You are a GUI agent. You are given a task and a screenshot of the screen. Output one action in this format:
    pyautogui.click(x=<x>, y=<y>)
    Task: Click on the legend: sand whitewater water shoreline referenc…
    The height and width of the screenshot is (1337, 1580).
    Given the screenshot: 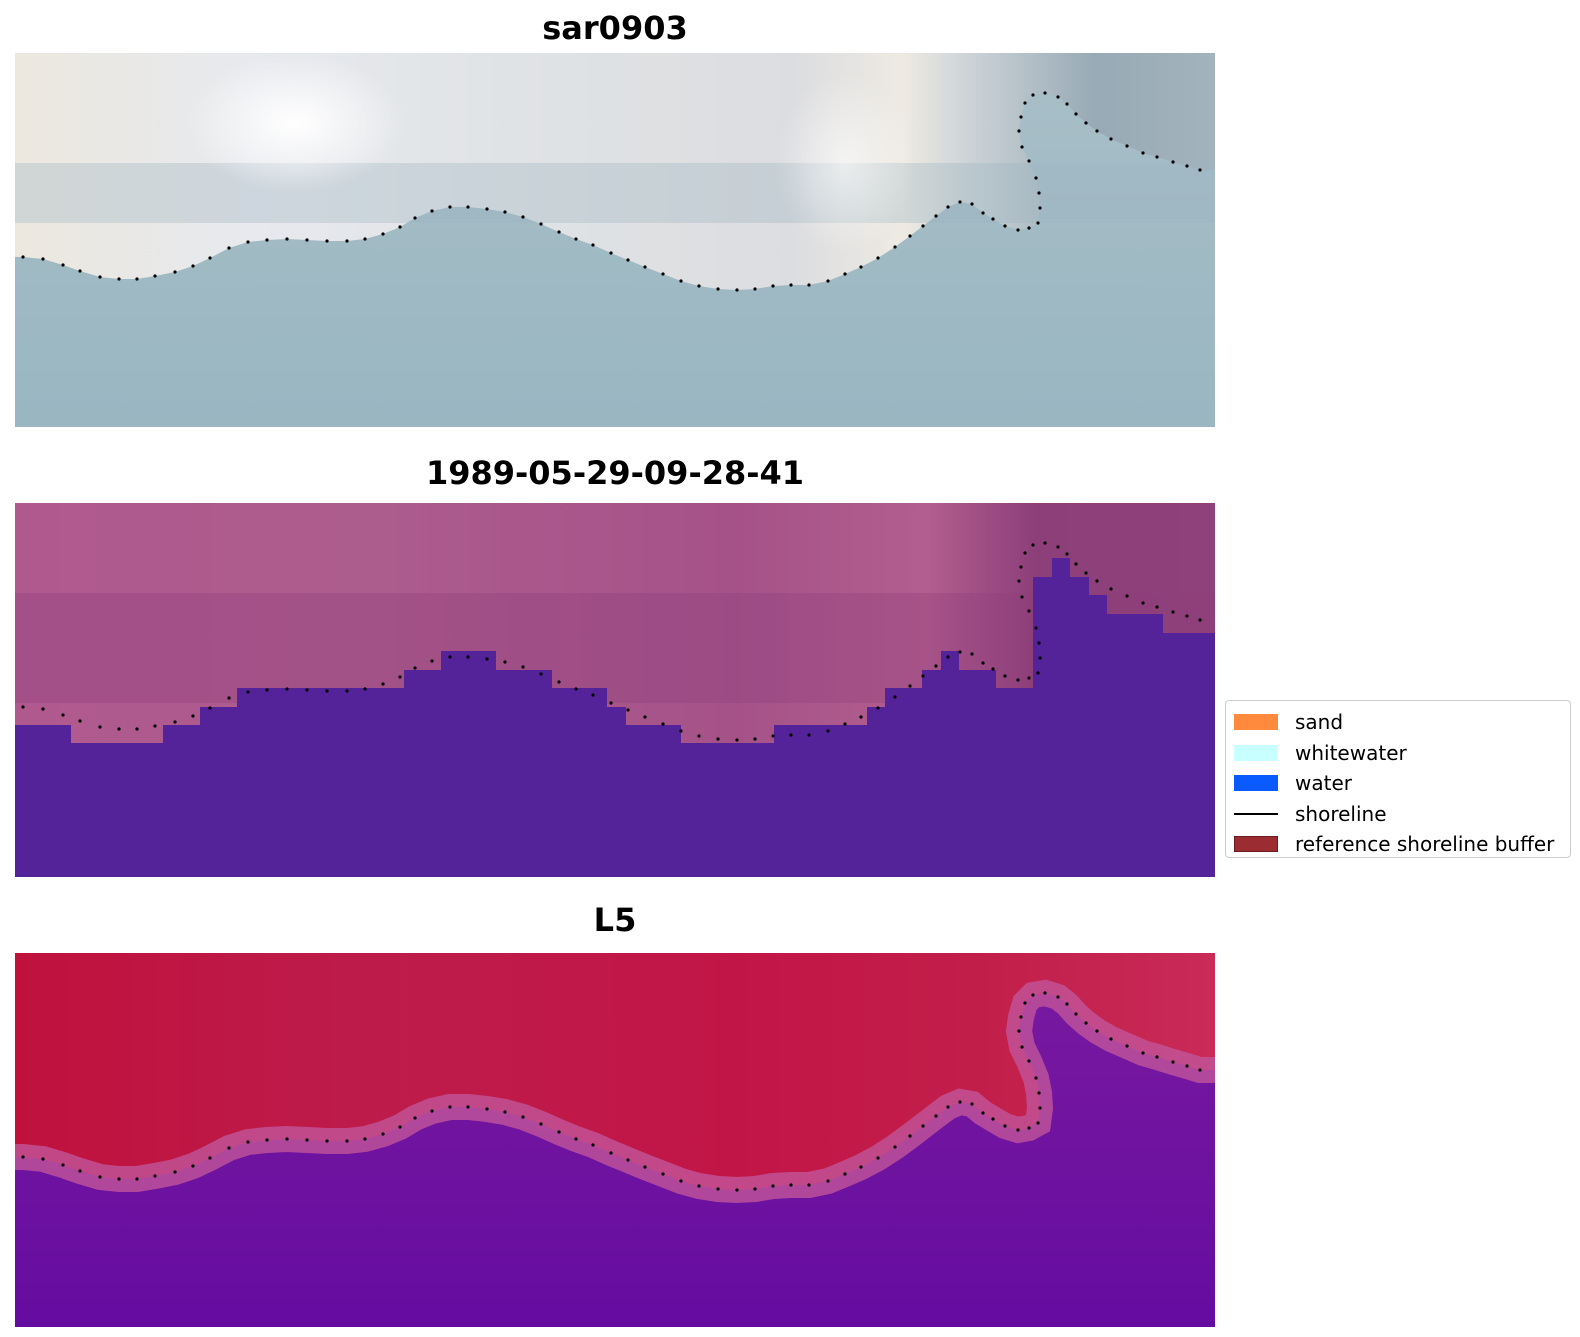 What is the action you would take?
    pyautogui.click(x=1398, y=779)
    